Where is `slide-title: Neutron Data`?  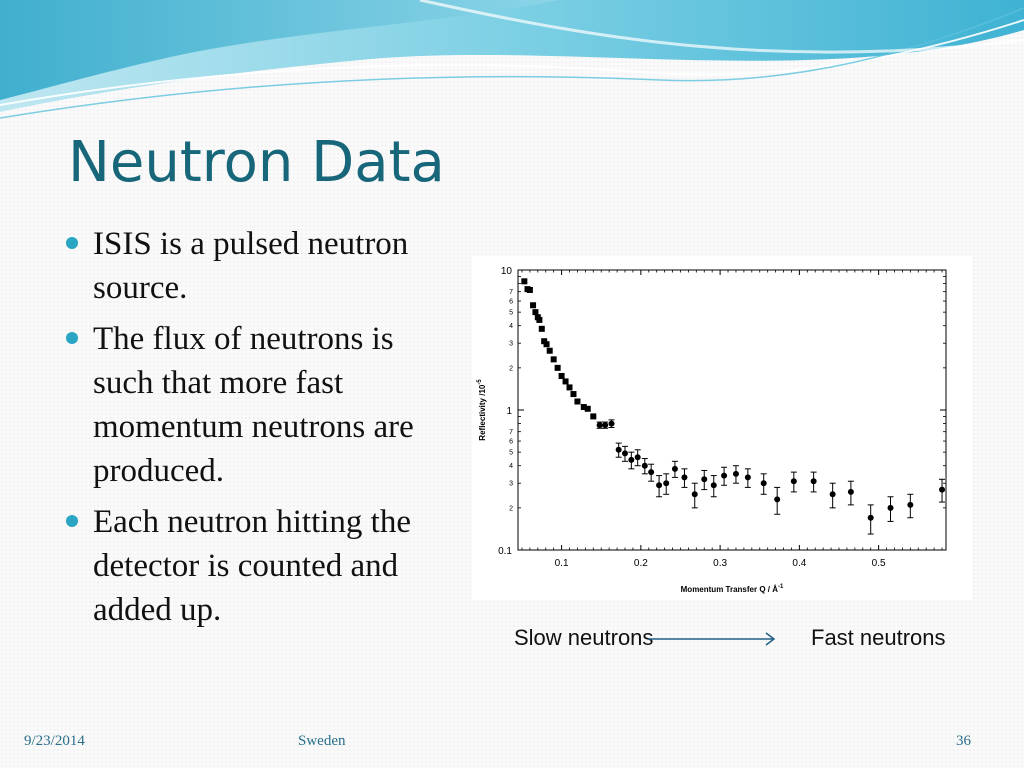 slide-title: Neutron Data is located at coordinates (256, 162).